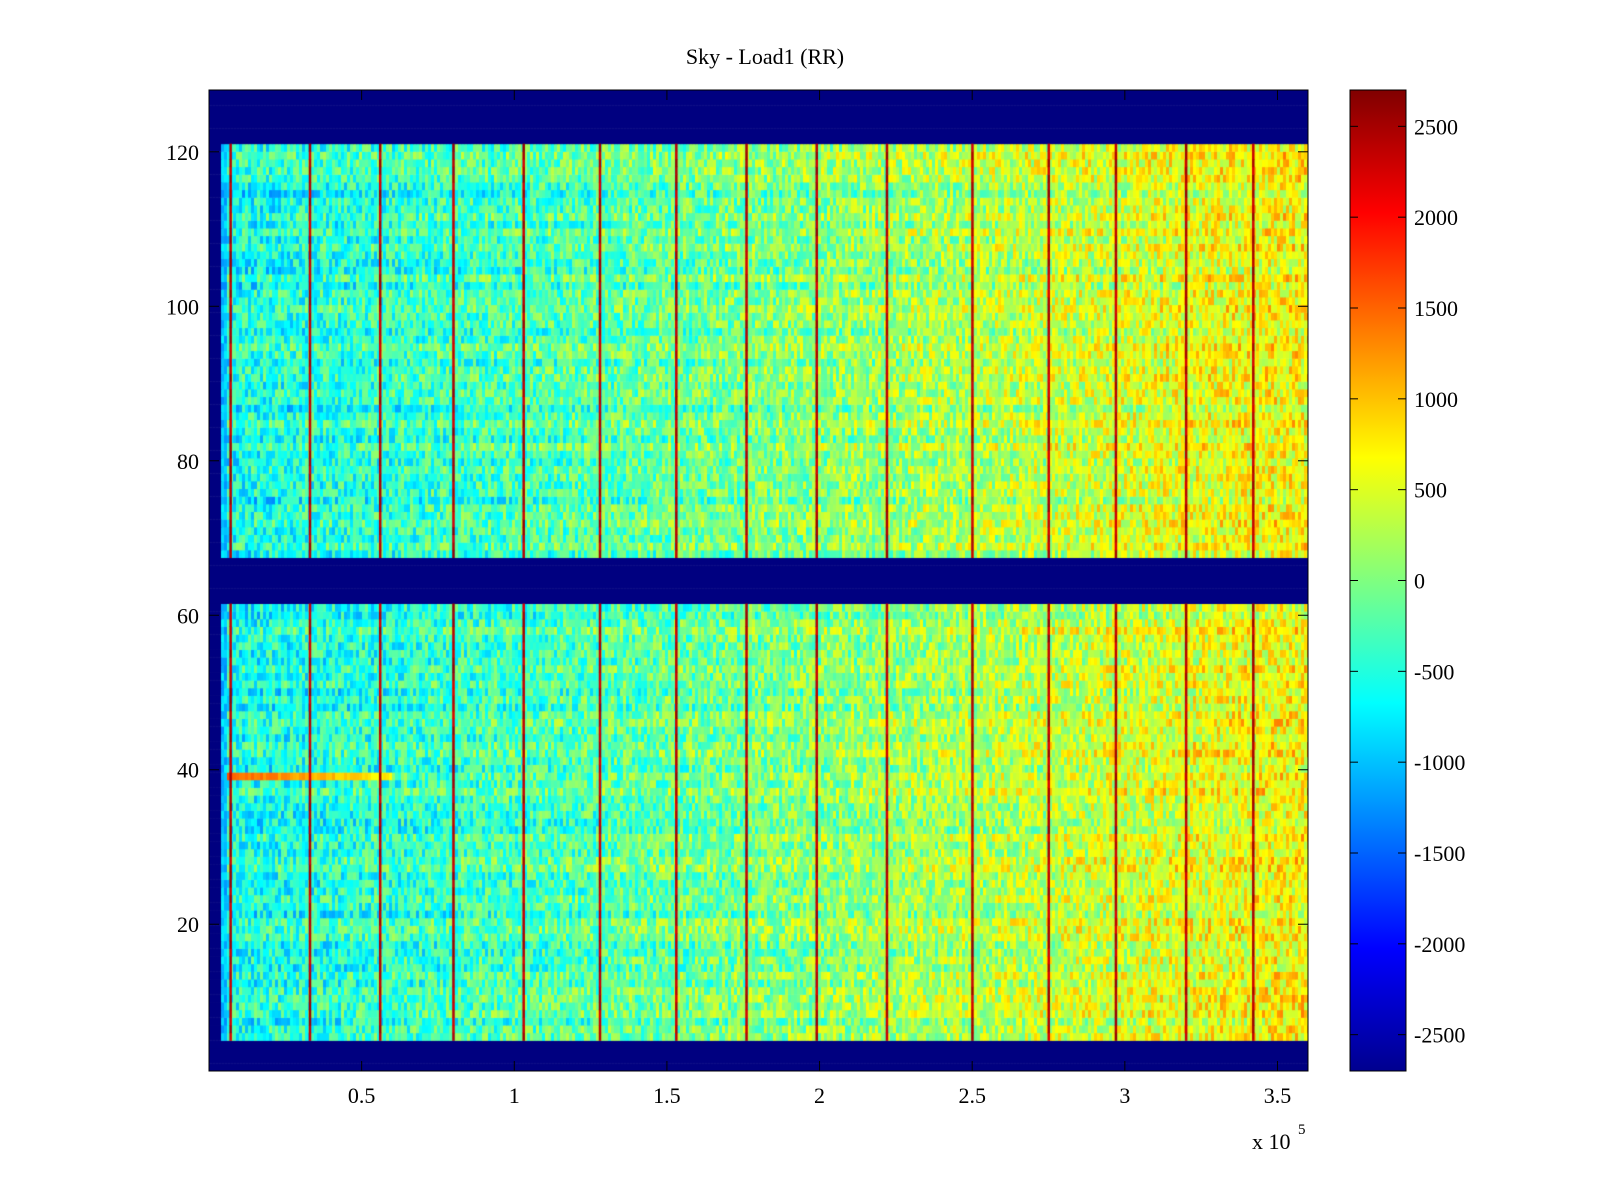  I want to click on colorbar-tick-label: 1500, so click(1436, 308).